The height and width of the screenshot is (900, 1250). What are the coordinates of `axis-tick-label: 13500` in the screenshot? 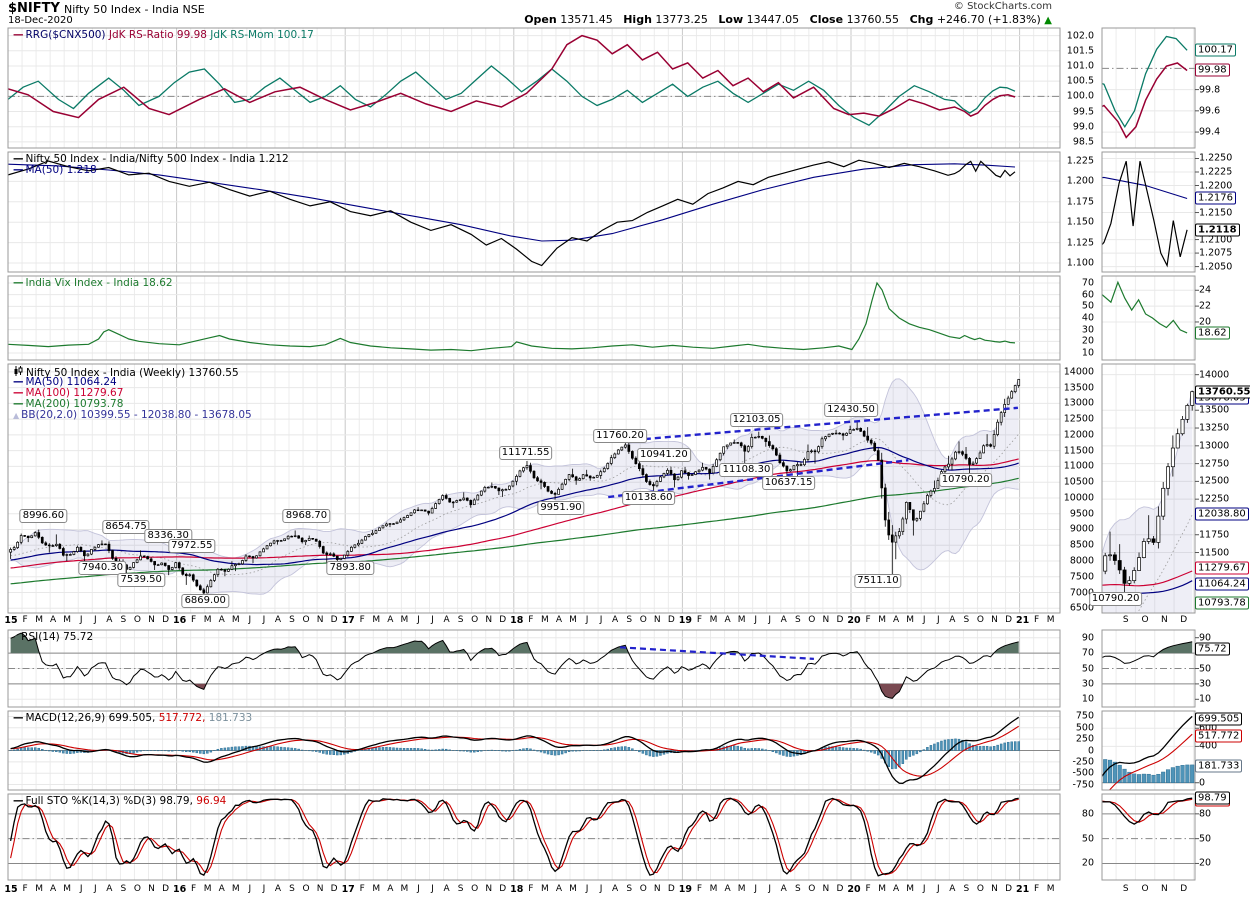 It's located at (1214, 410).